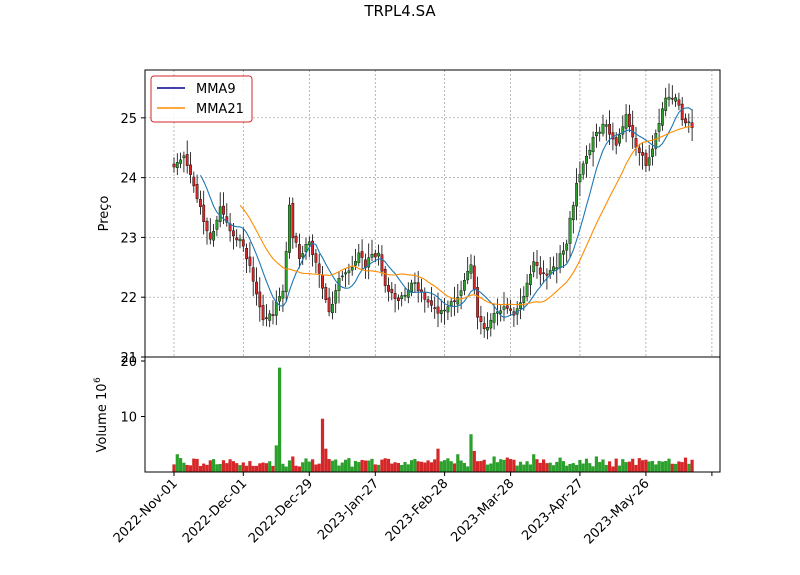 The height and width of the screenshot is (575, 800). Describe the element at coordinates (128, 179) in the screenshot. I see `price-tick-label: 24` at that location.